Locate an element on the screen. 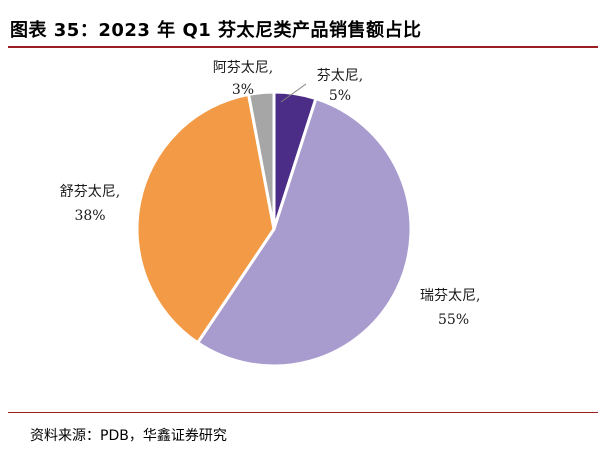 This screenshot has height=455, width=603. slice-label-name-2: 瑞芬太尼, is located at coordinates (450, 296).